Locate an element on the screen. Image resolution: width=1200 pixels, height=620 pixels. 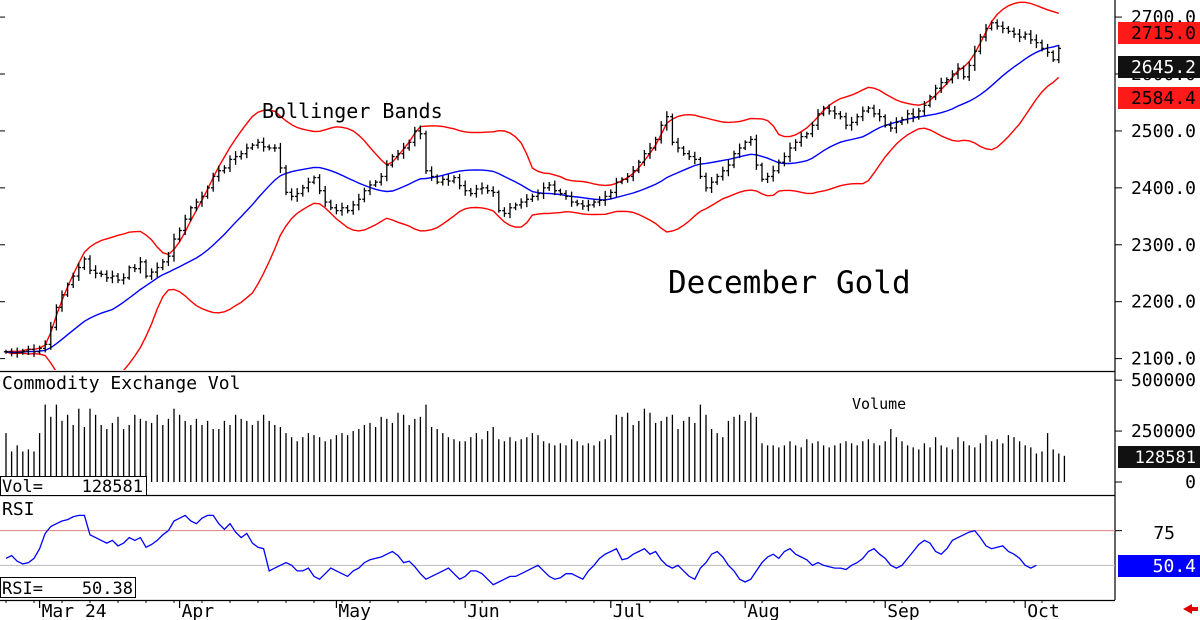
lower-band-last-box: 2584.4 is located at coordinates (1159, 98).